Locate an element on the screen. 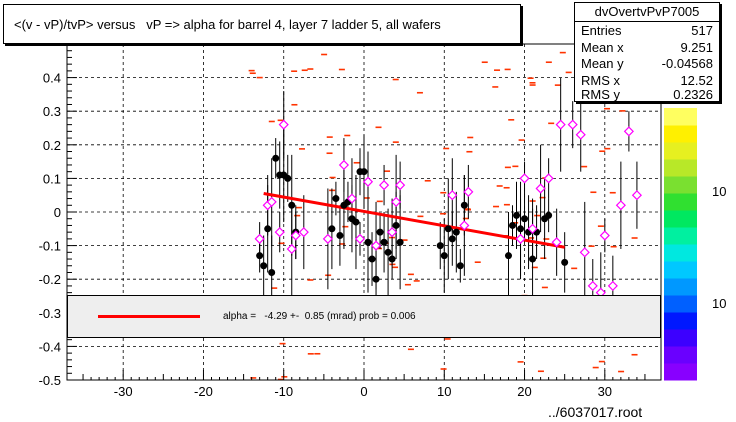 This screenshot has width=736, height=422. stats-key: Mean x is located at coordinates (602, 47).